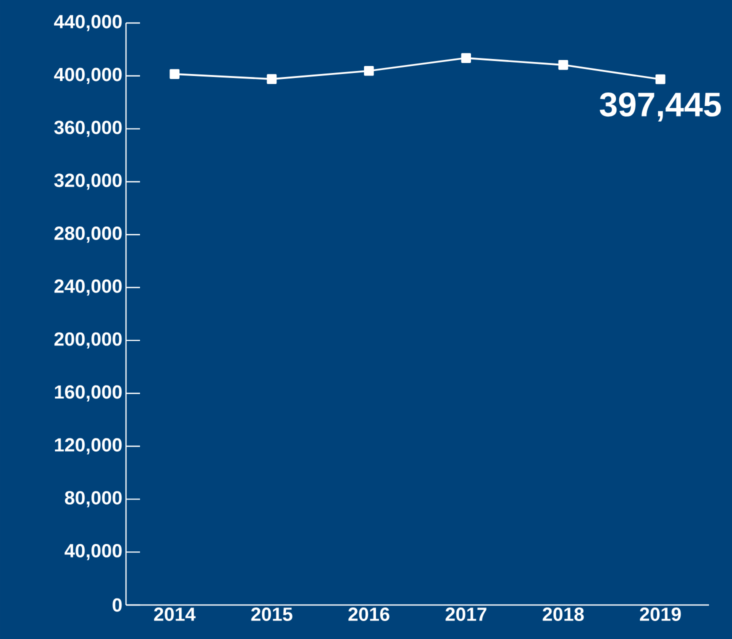 Image resolution: width=732 pixels, height=639 pixels. Describe the element at coordinates (88, 393) in the screenshot. I see `y-tick-label: 160,000` at that location.